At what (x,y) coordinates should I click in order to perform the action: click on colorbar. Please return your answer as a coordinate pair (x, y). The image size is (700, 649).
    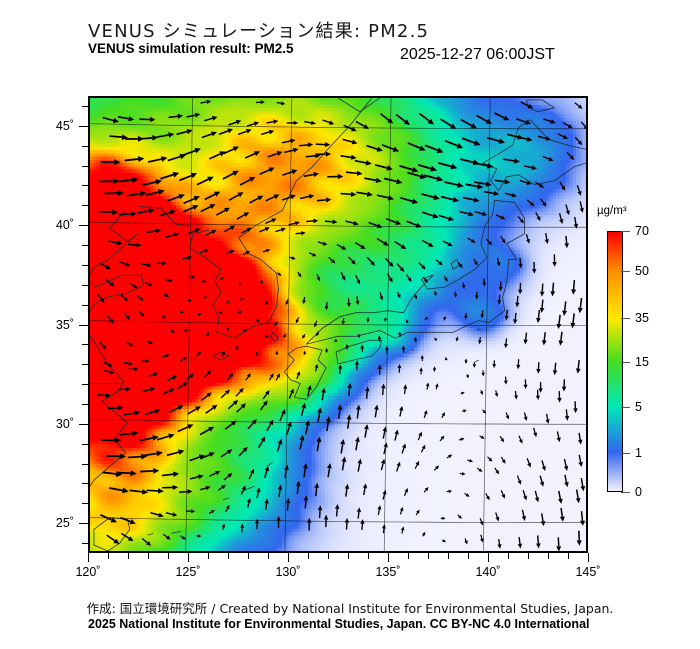
    Looking at the image, I should click on (615, 361).